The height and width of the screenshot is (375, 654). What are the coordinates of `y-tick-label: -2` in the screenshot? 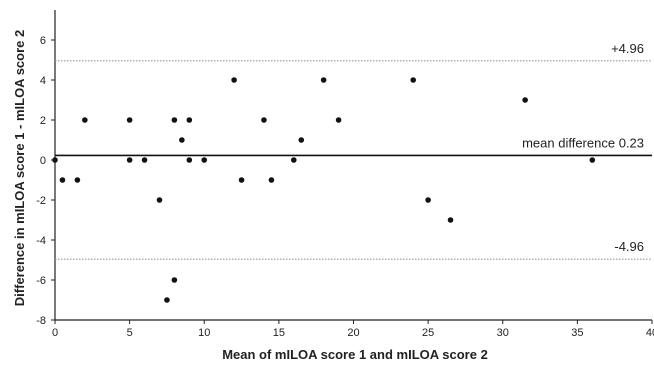 It's located at (41, 201).